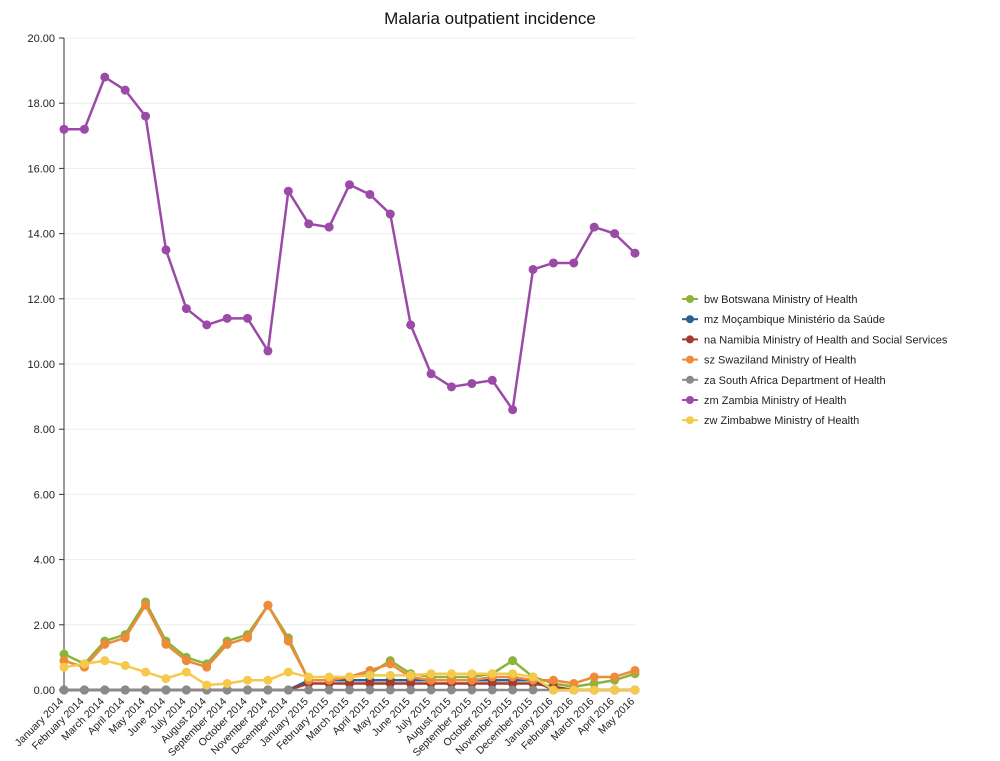 The image size is (1000, 761). Describe the element at coordinates (784, 381) in the screenshot. I see `legend-item: za South Africa Department of Health` at that location.